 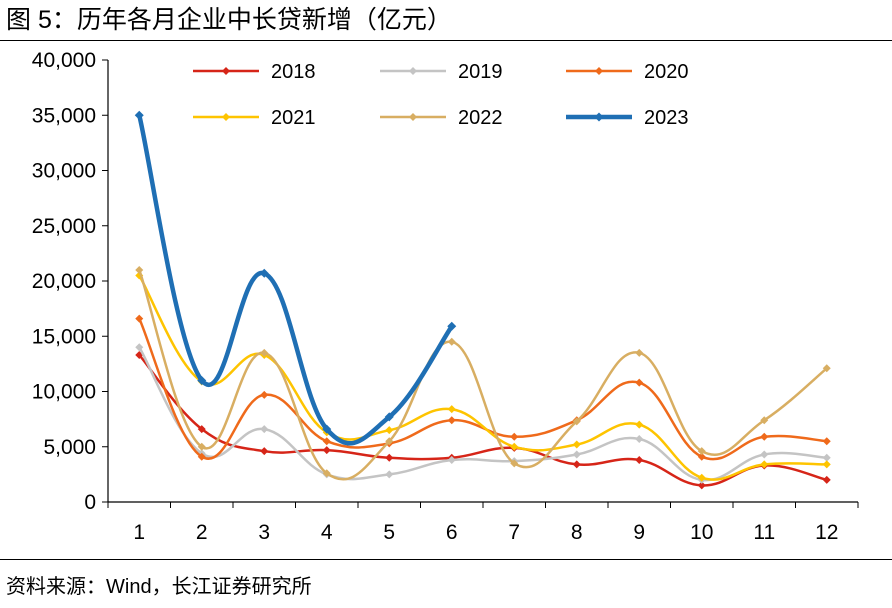 I want to click on legend-entry-2018: 2018, so click(x=254, y=72).